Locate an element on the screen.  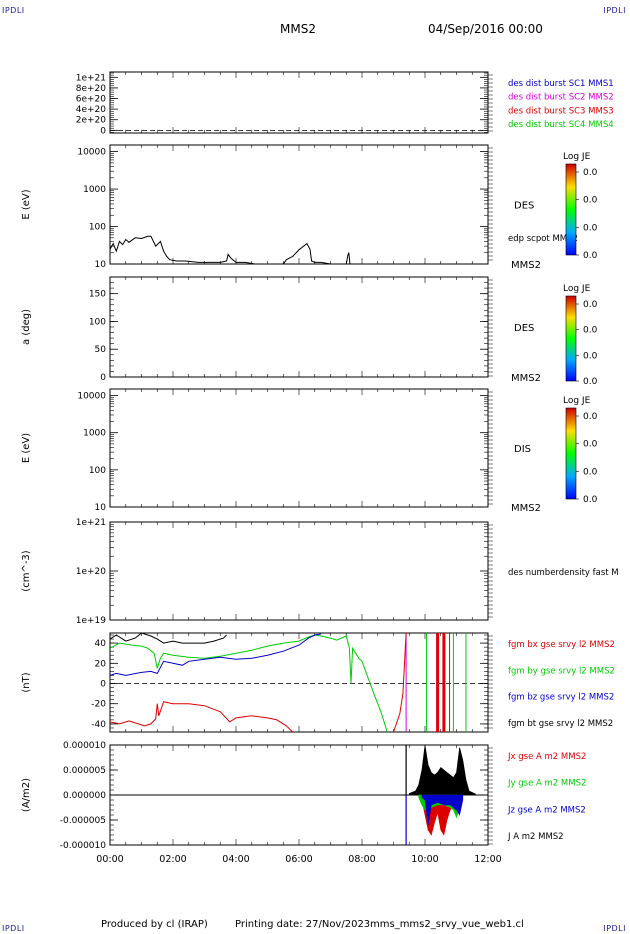
x-tick-label: 10:00 is located at coordinates (424, 859).